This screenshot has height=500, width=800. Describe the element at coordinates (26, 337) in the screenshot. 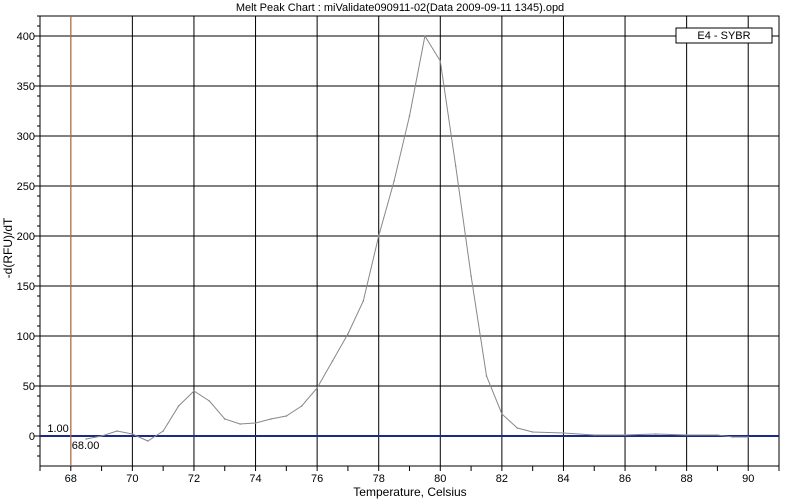

I see `y-tick-label: 100` at that location.